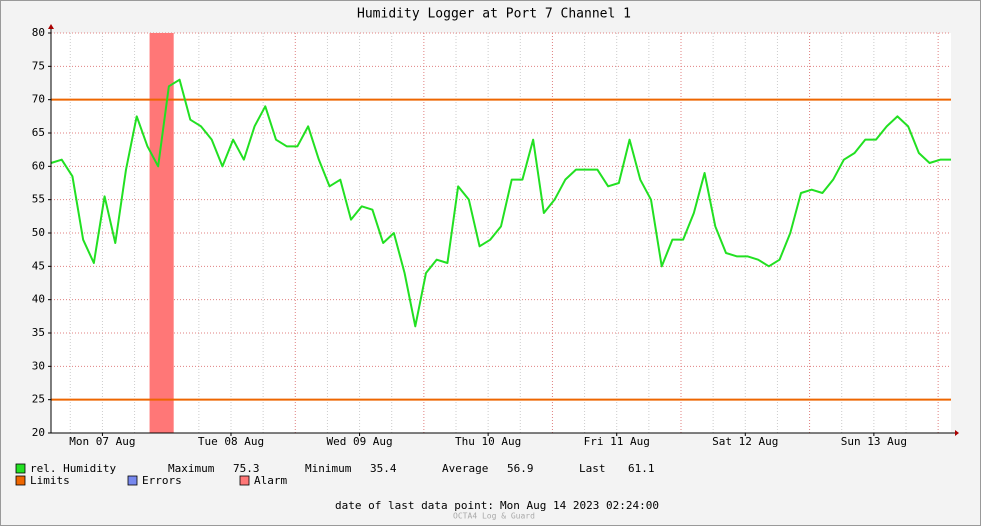  I want to click on chart-title: Humidity Logger at Port 7 Channel 1, so click(494, 14).